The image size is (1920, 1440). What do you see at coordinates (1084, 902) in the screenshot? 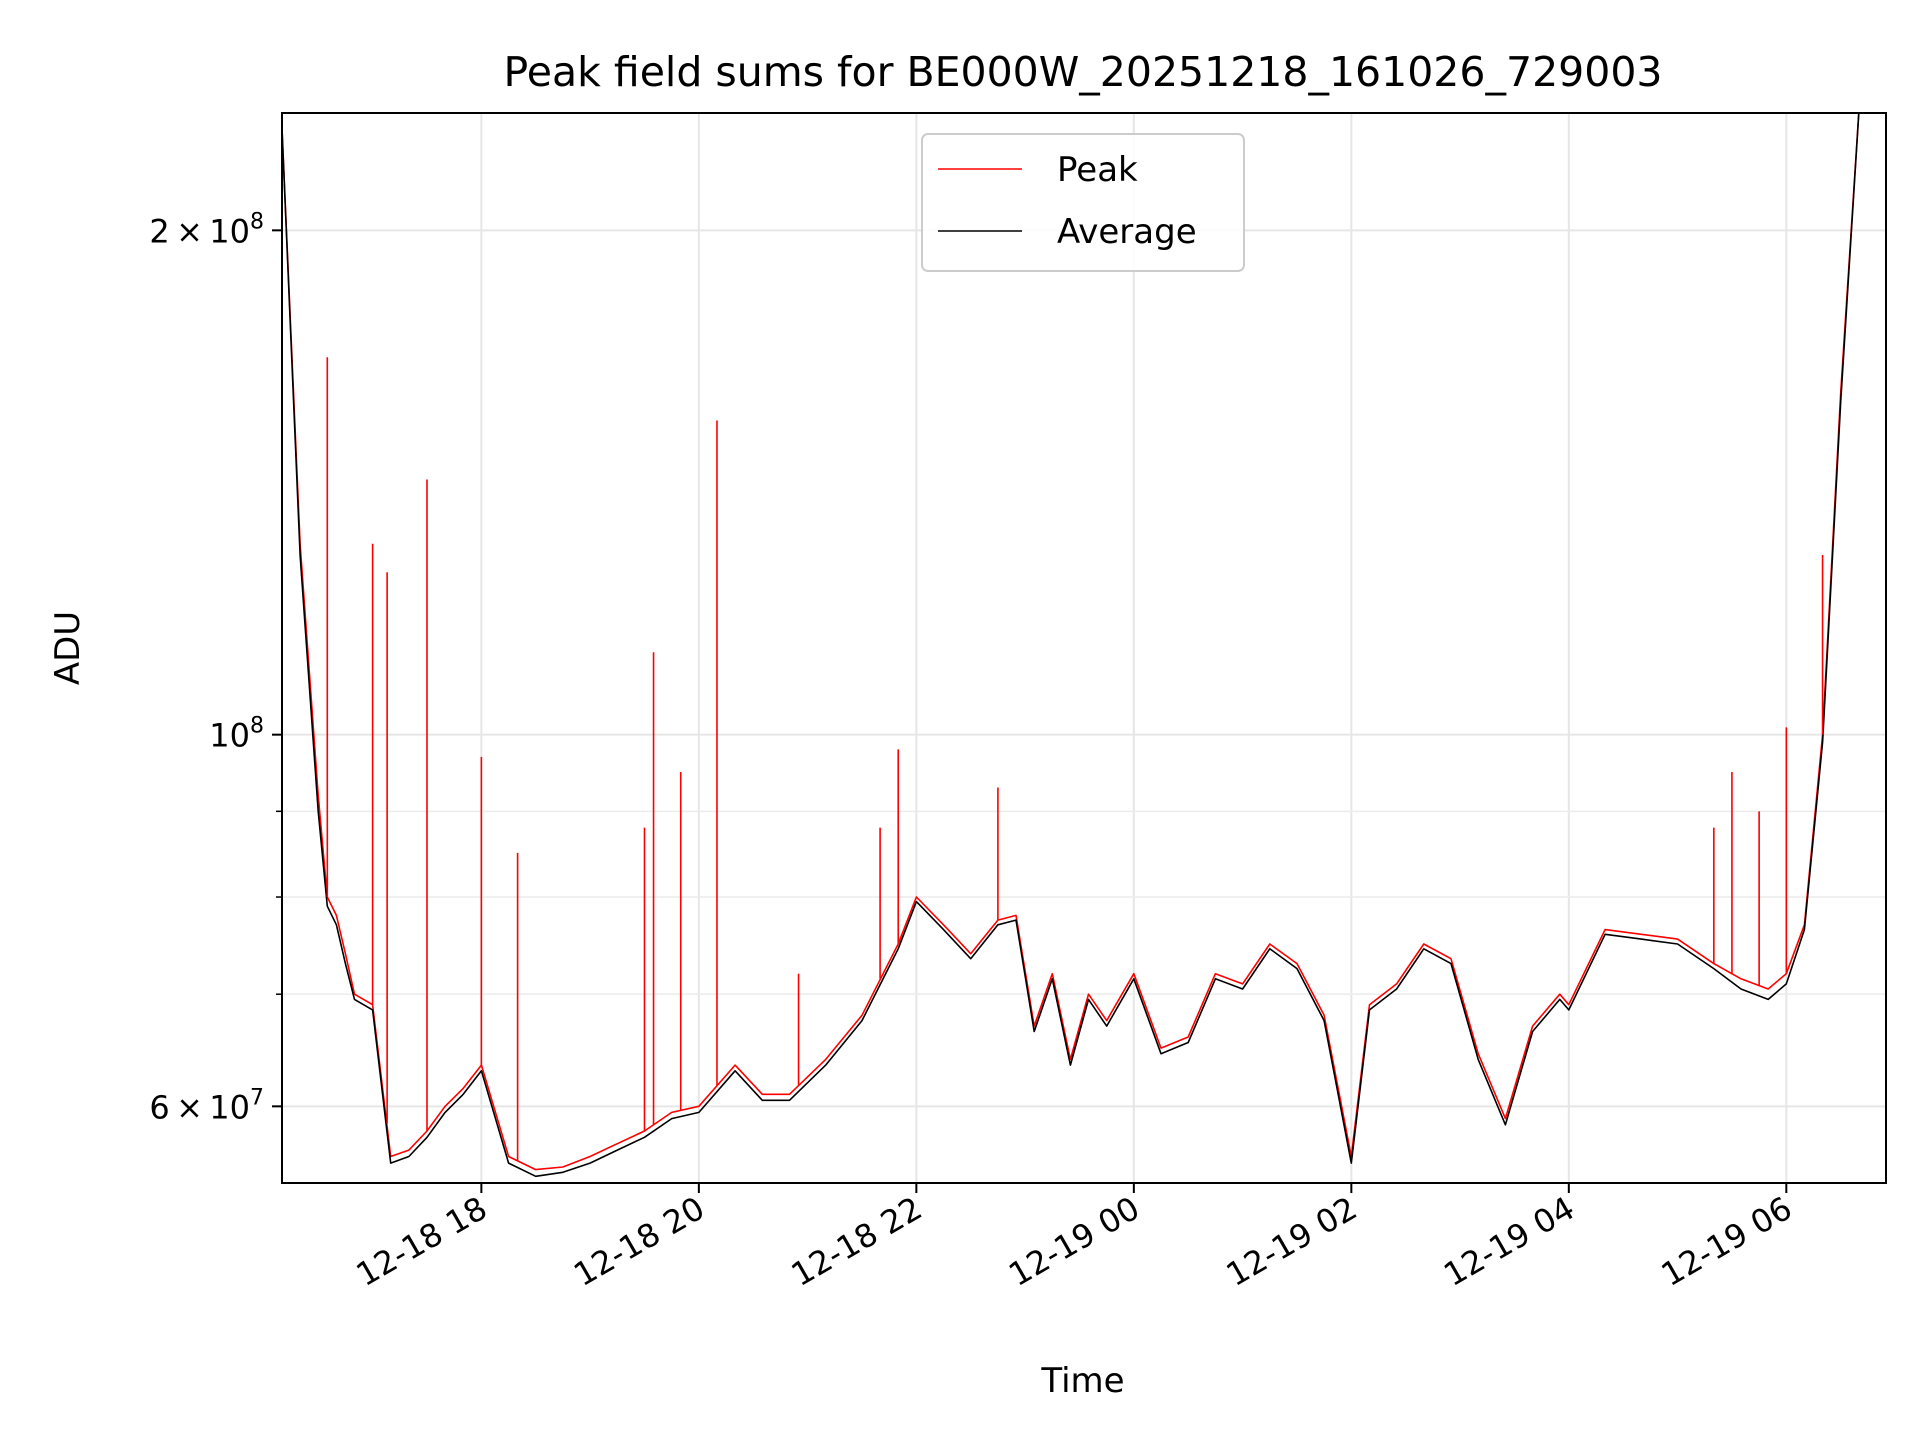
I see `minor-grid` at bounding box center [1084, 902].